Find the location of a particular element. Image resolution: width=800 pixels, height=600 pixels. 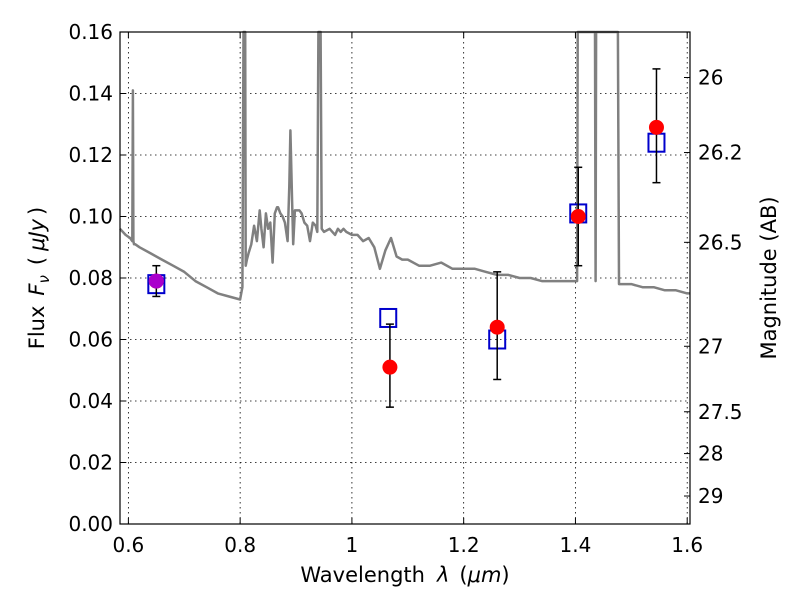

magnitude-tick-label: 29 is located at coordinates (710, 496).